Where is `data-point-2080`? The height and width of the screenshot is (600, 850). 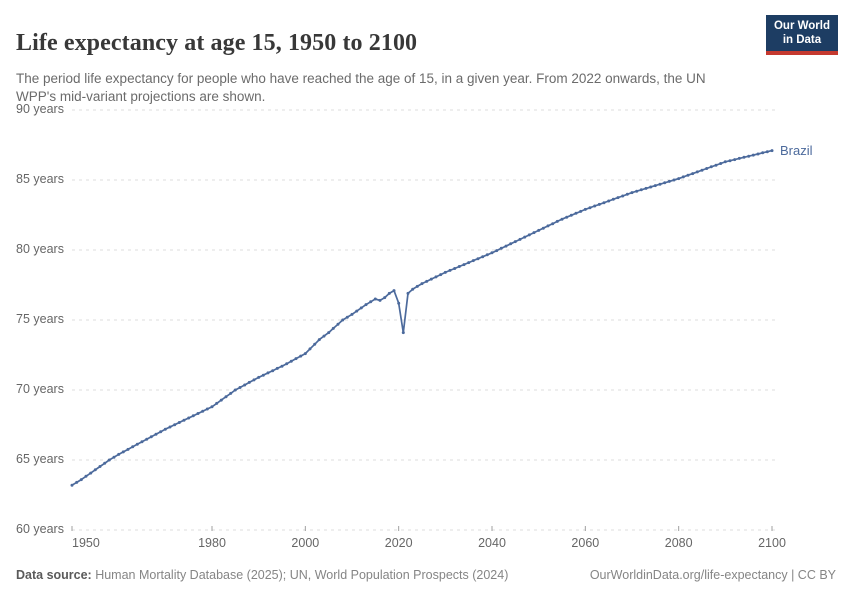 data-point-2080 is located at coordinates (679, 179).